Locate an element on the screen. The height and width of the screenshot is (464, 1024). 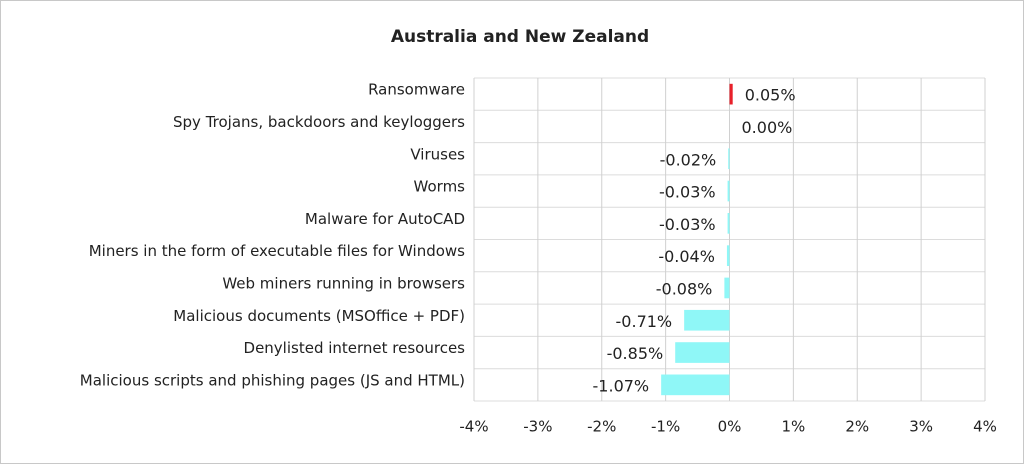
x-tick-label: 4% is located at coordinates (985, 427).